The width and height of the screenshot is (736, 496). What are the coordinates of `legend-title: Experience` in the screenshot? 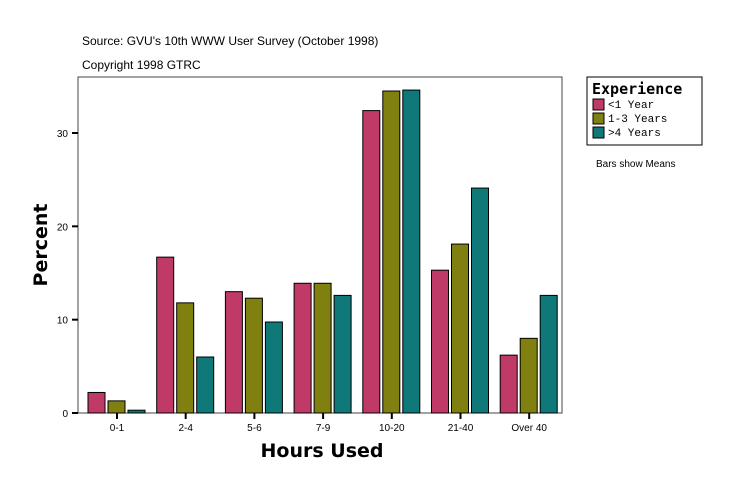 It's located at (637, 89).